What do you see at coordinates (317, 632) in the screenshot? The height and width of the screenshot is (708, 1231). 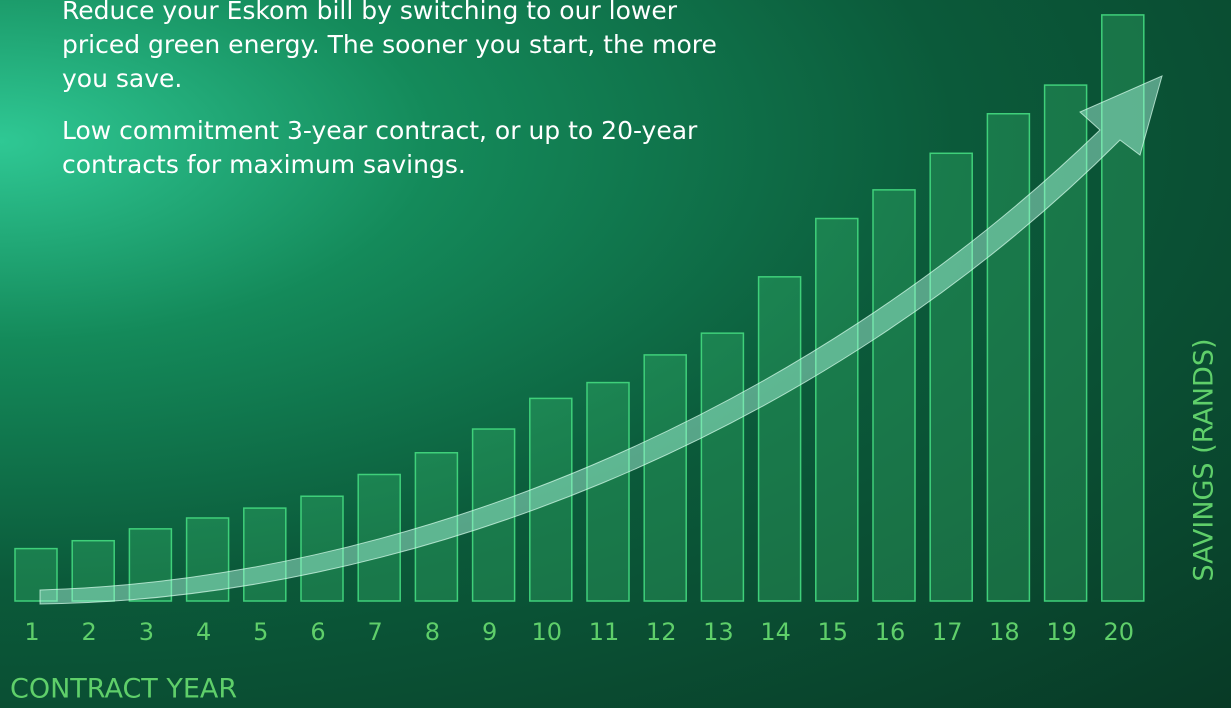 I see `x-tick-label: 6` at bounding box center [317, 632].